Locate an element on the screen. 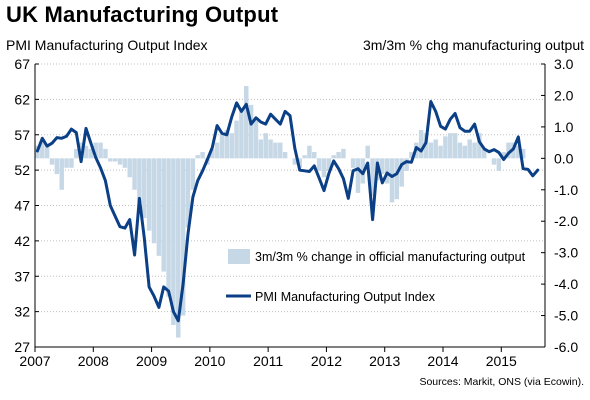  right-axis-title: 3m/3m % chg manufacturing output is located at coordinates (473, 45).